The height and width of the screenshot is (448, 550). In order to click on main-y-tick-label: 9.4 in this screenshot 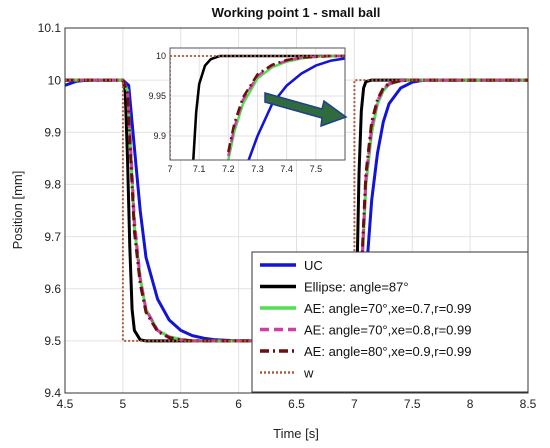, I will do `click(52, 393)`.